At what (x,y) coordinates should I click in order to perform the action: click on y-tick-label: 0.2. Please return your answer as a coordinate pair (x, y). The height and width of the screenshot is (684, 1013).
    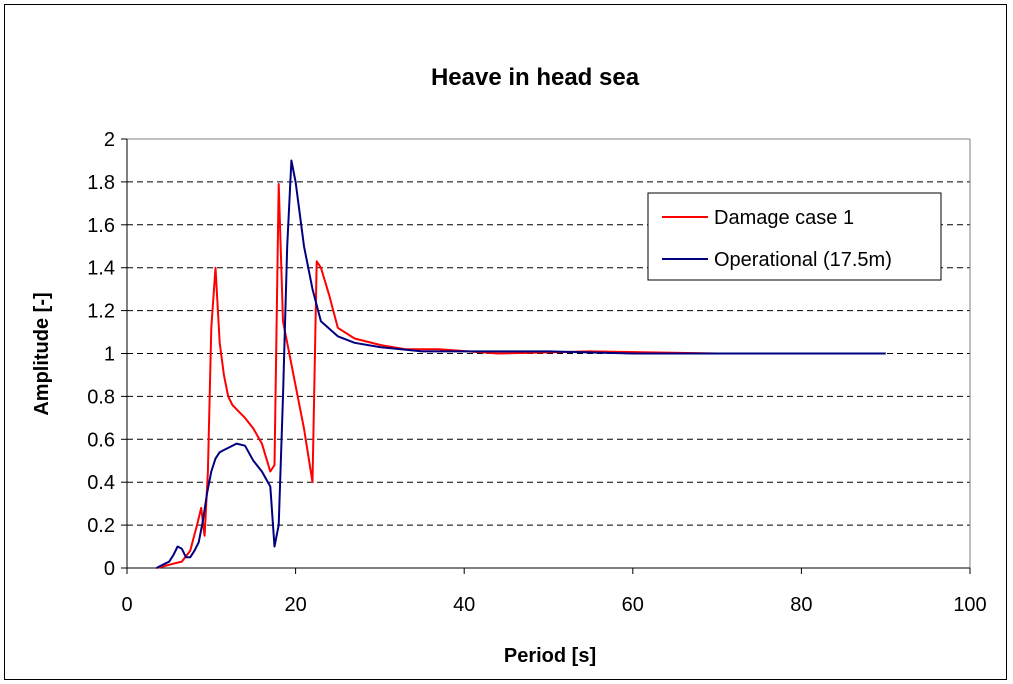
    Looking at the image, I should click on (101, 526).